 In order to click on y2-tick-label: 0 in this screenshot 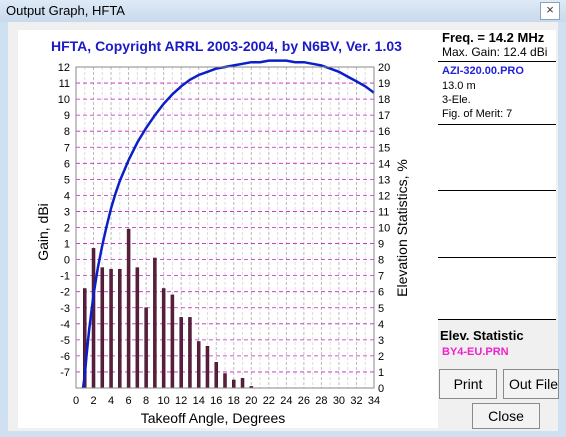, I will do `click(381, 389)`.